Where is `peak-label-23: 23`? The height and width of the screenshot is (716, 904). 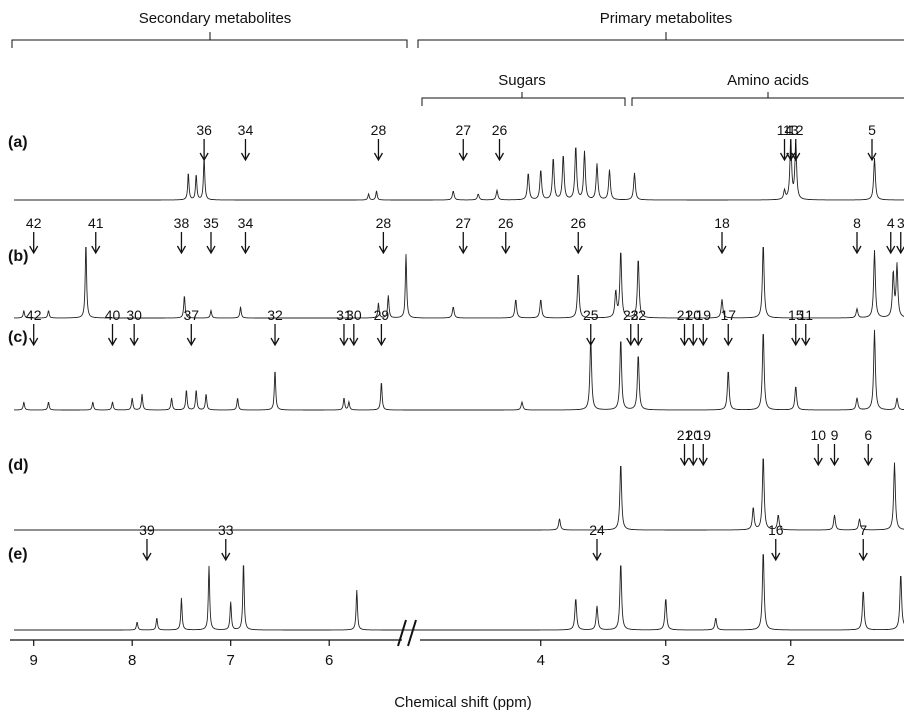 peak-label-23: 23 is located at coordinates (631, 315).